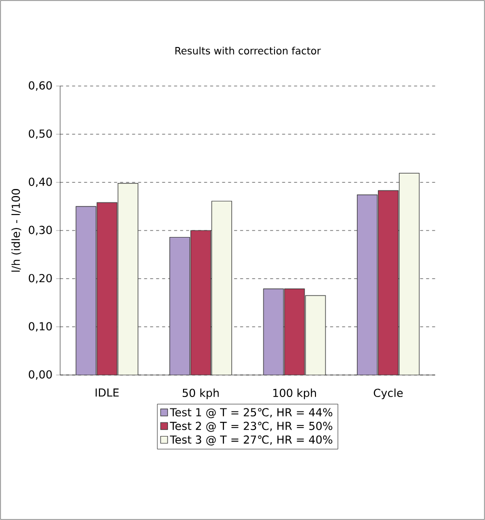 The image size is (485, 520). What do you see at coordinates (251, 427) in the screenshot?
I see `legend-label: Test 2 @ T = 23℃, HR = 50%` at bounding box center [251, 427].